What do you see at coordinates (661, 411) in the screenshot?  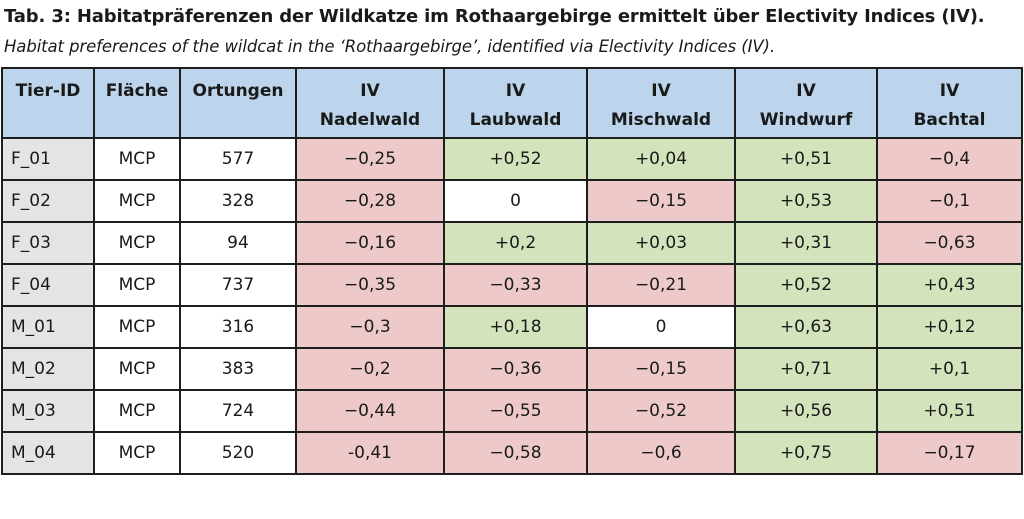 I see `iv-value-cell: −0,52` at bounding box center [661, 411].